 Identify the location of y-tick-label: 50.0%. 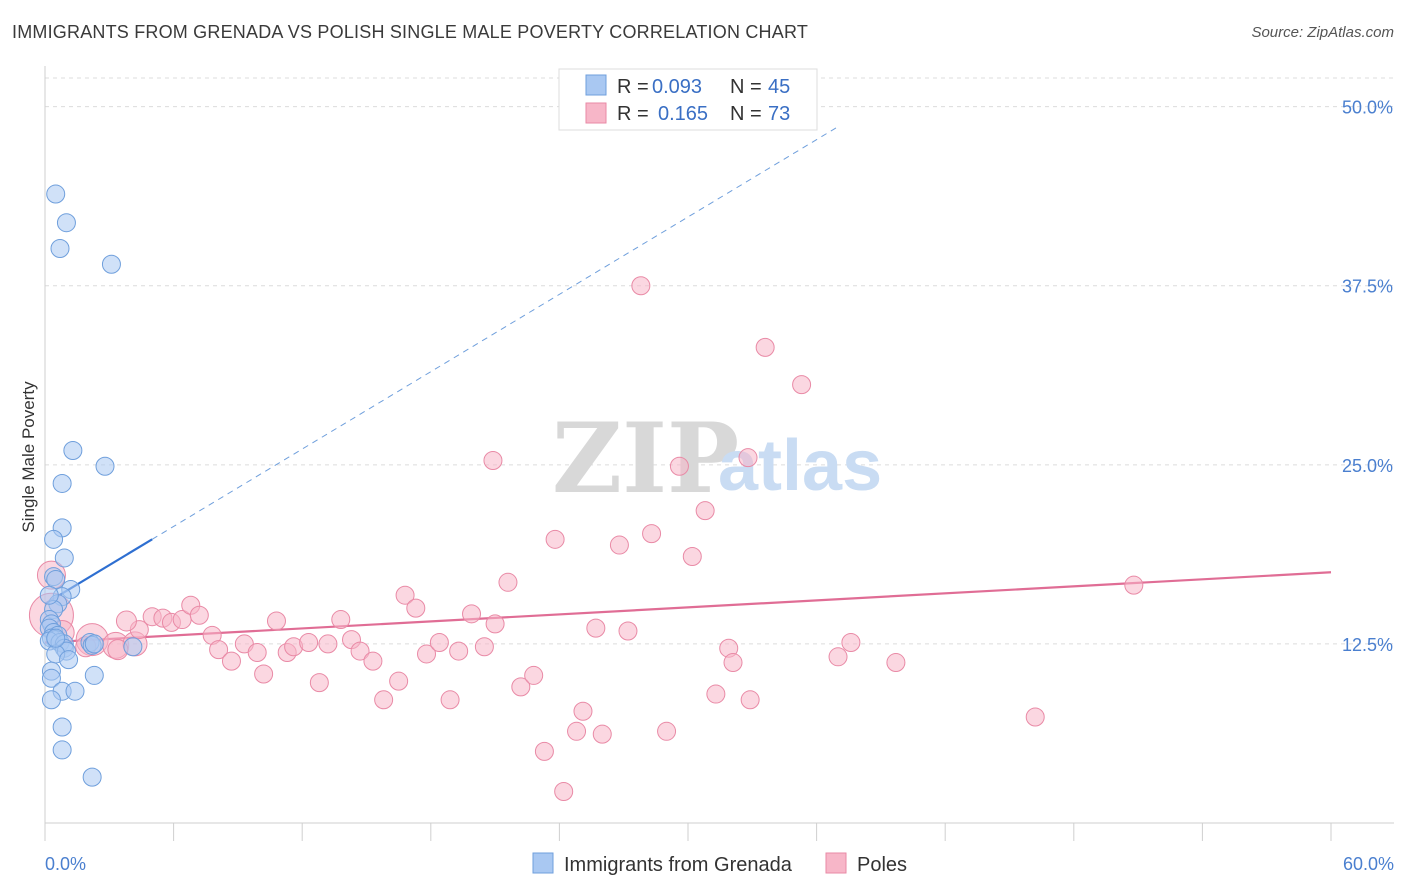
(1367, 108).